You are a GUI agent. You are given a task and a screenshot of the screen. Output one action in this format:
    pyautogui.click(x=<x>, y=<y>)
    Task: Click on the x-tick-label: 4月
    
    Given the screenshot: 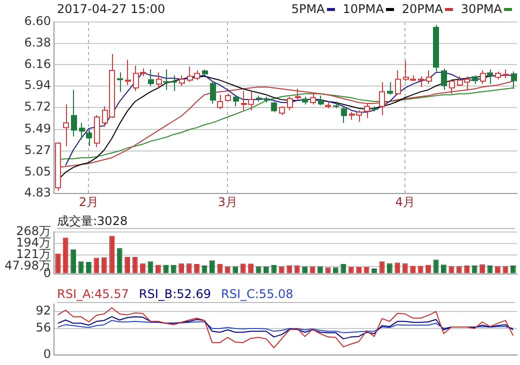 What is the action you would take?
    pyautogui.click(x=405, y=201)
    